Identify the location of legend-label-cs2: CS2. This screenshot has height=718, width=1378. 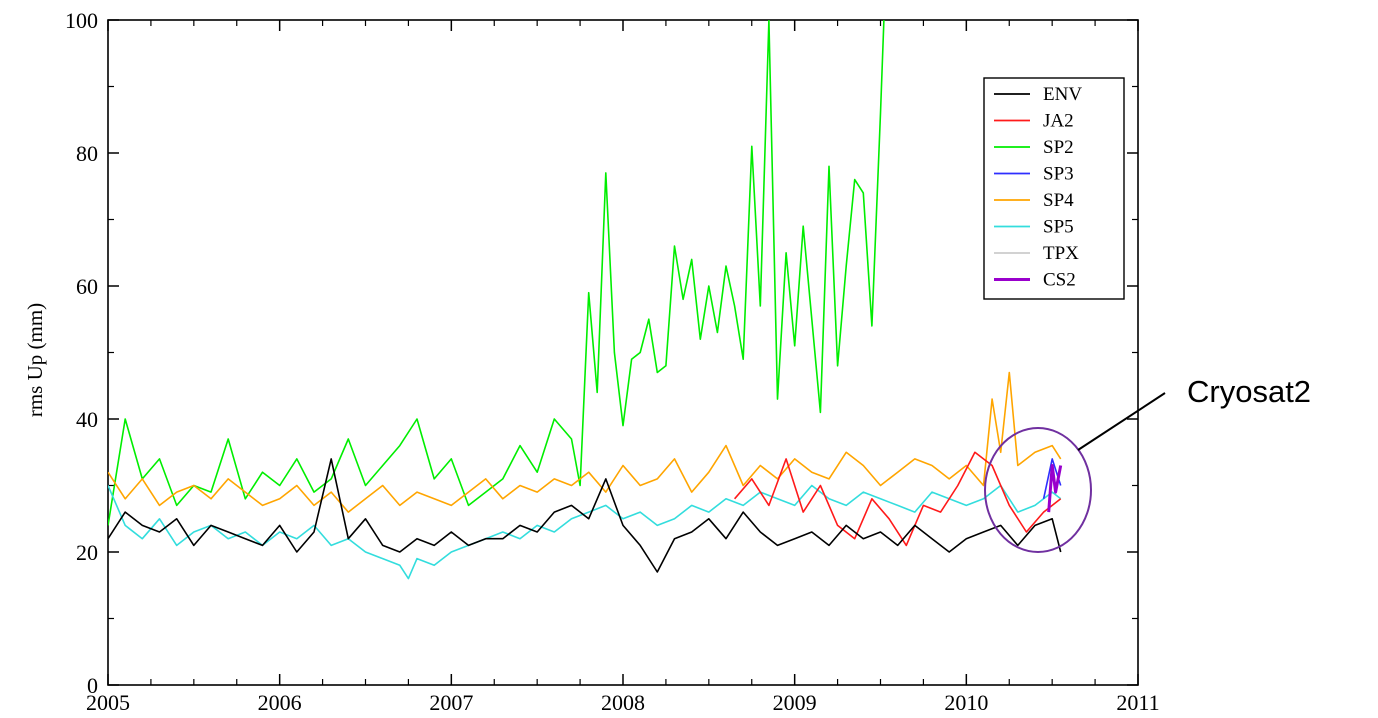
(1059, 280).